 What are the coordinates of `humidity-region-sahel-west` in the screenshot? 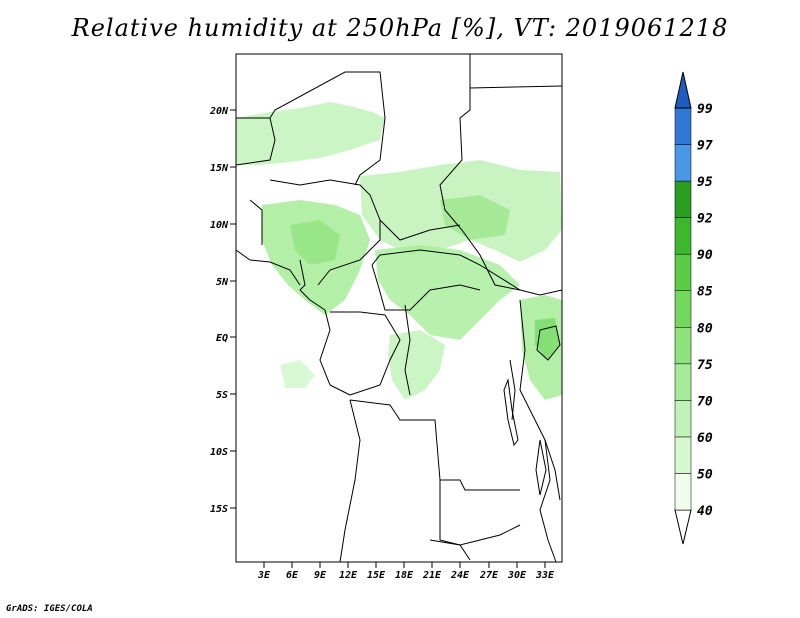 It's located at (310, 133).